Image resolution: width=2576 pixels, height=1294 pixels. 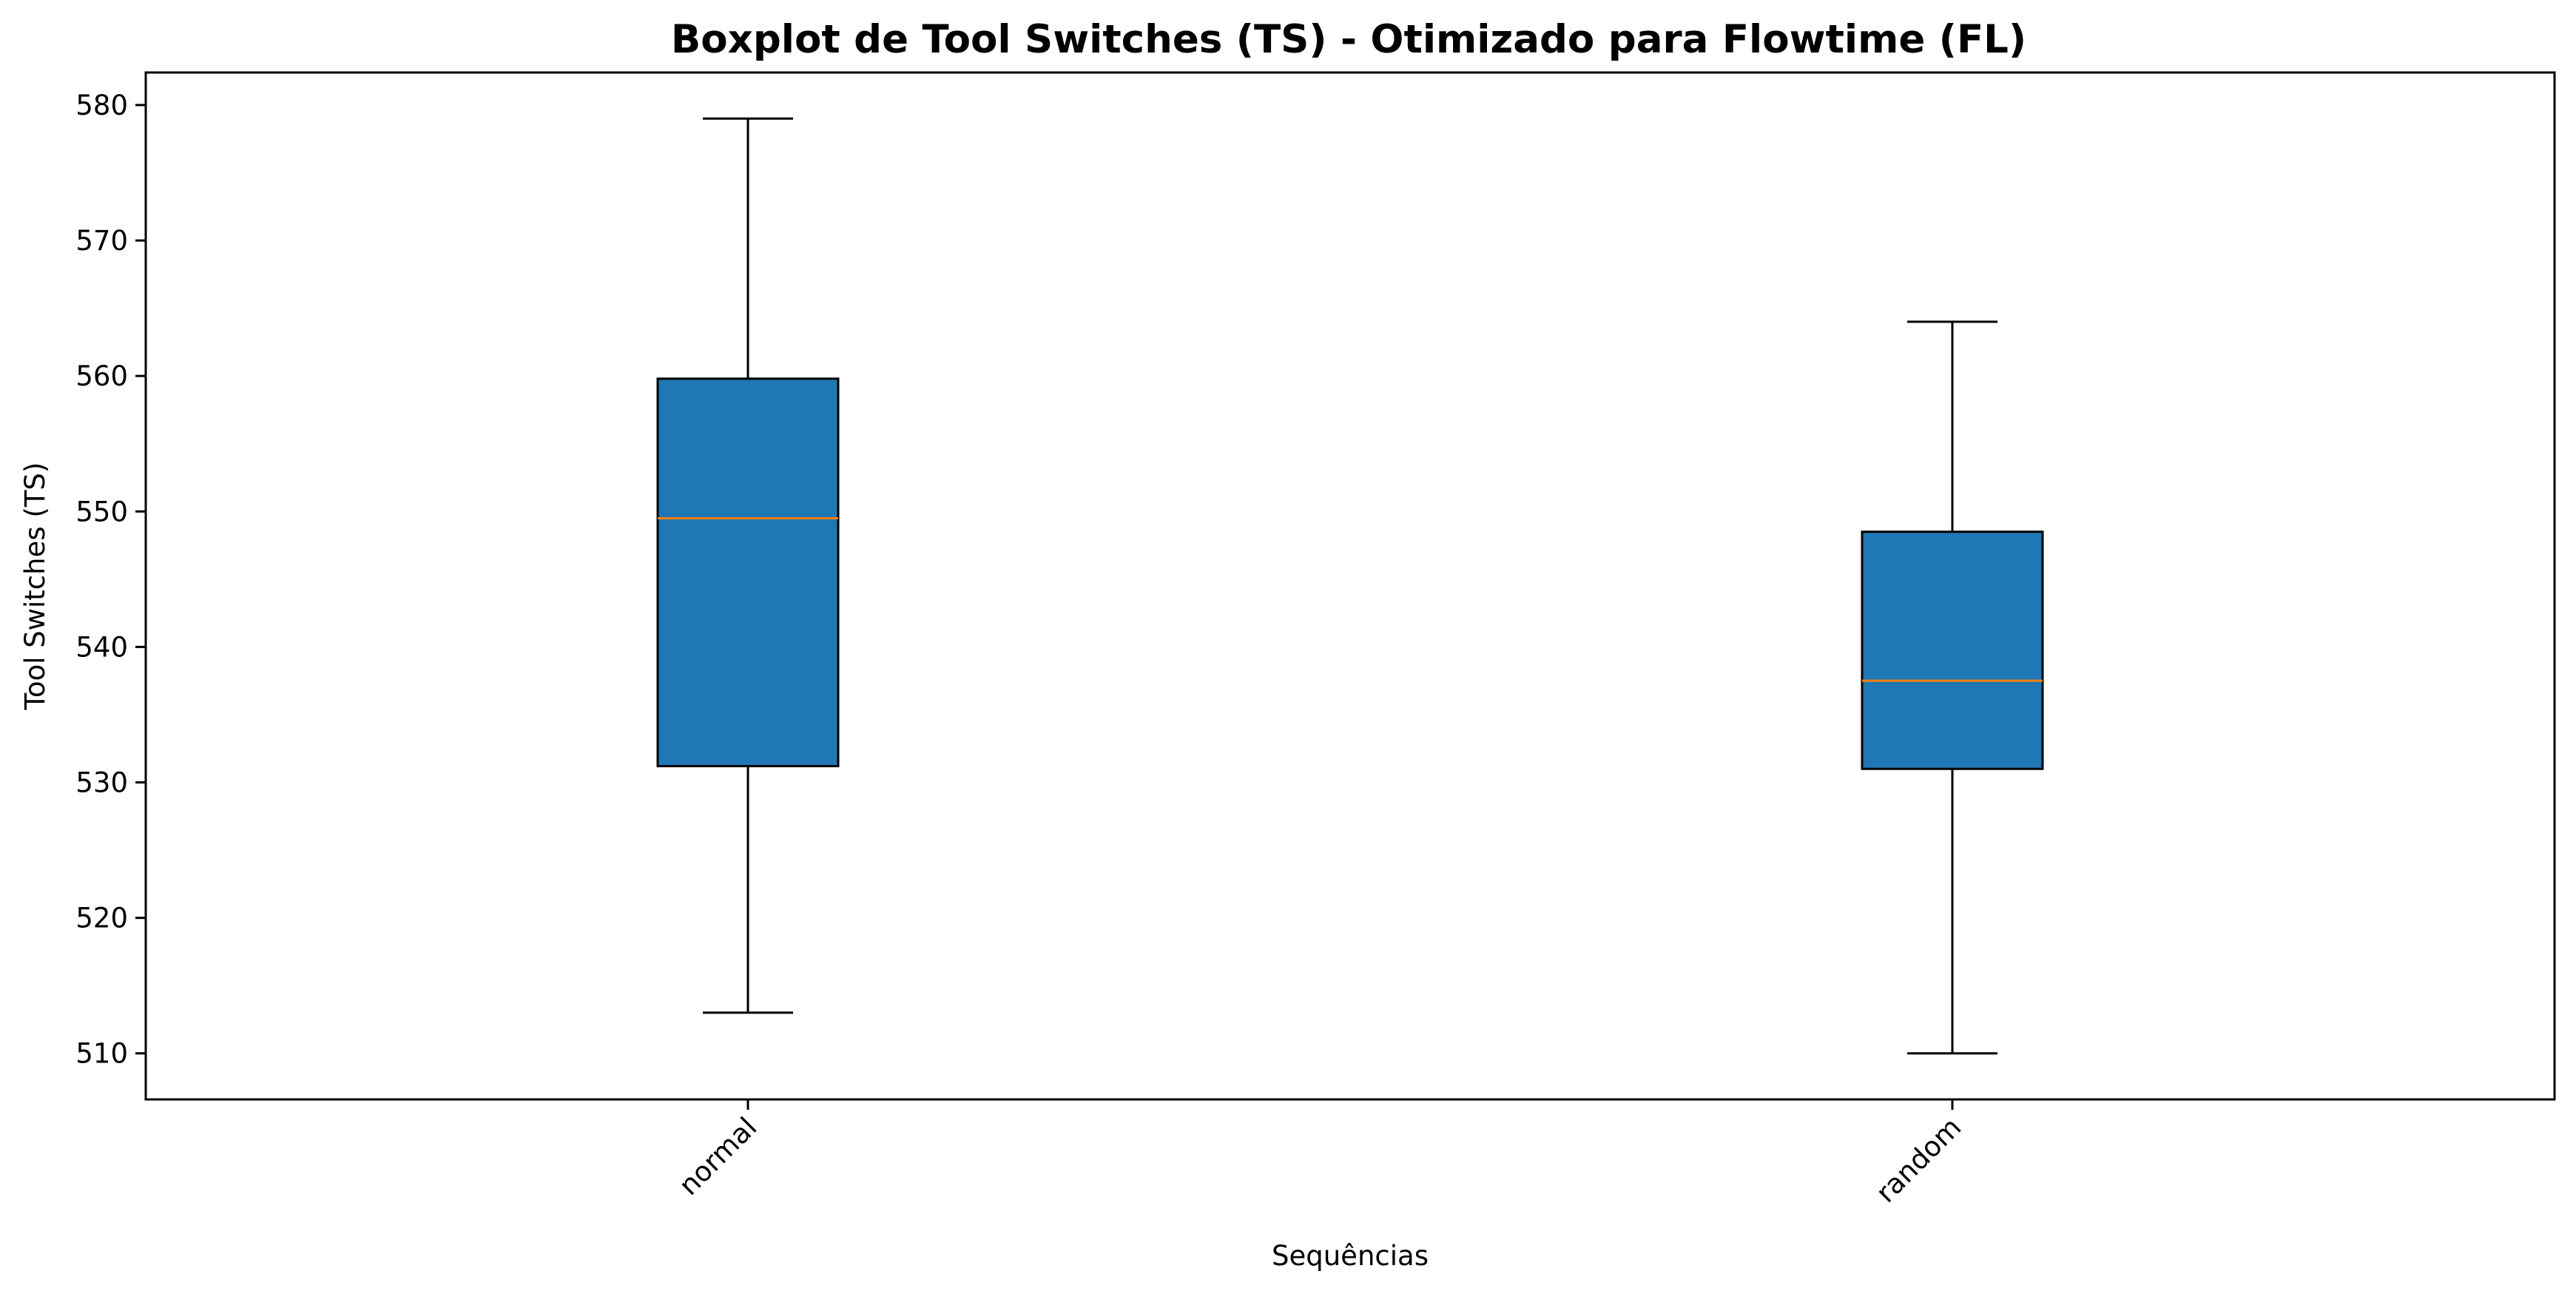 I want to click on y-tick-label: 560, so click(x=101, y=376).